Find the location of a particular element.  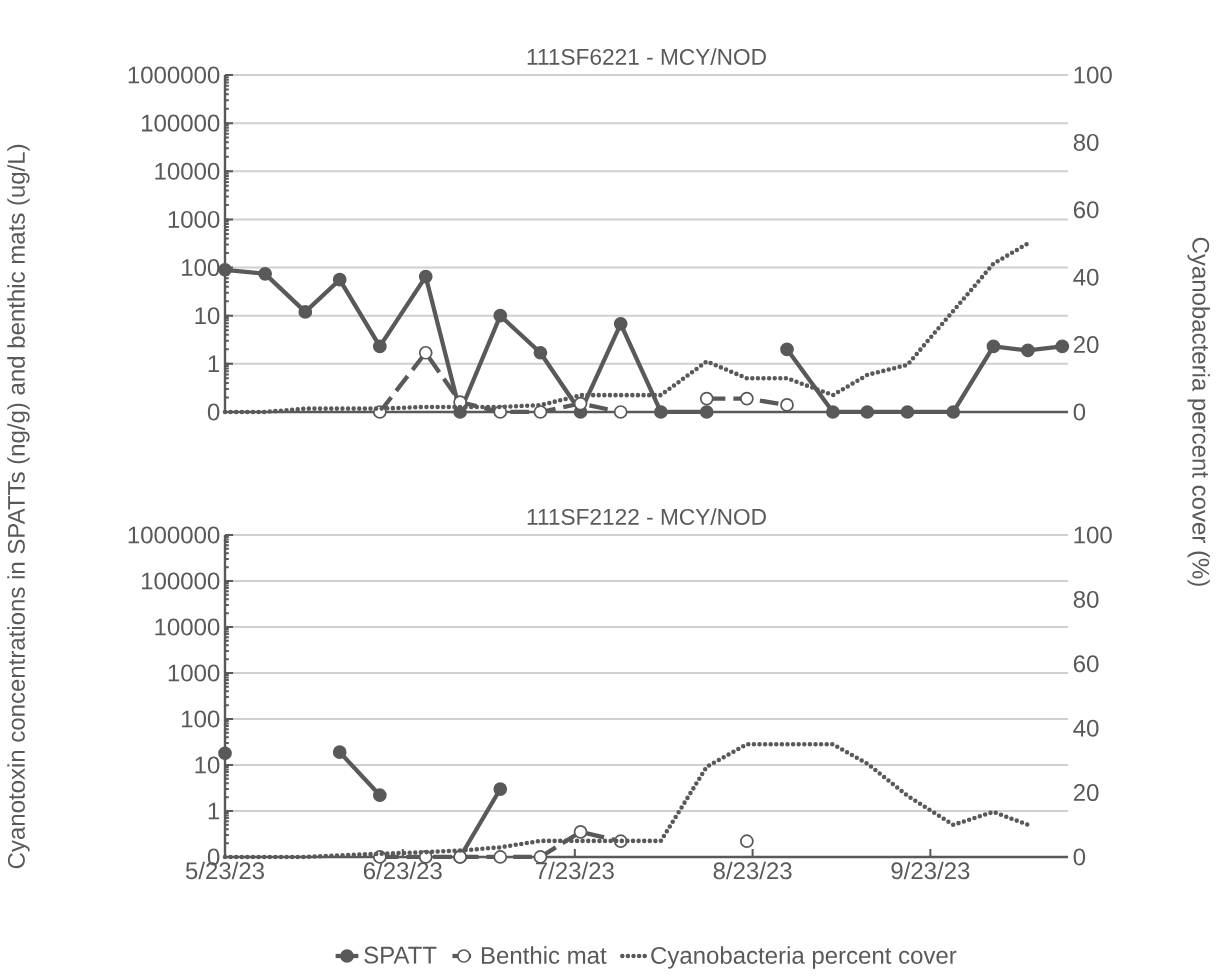

legend-label: Cyanobacteria percent cover is located at coordinates (804, 957).